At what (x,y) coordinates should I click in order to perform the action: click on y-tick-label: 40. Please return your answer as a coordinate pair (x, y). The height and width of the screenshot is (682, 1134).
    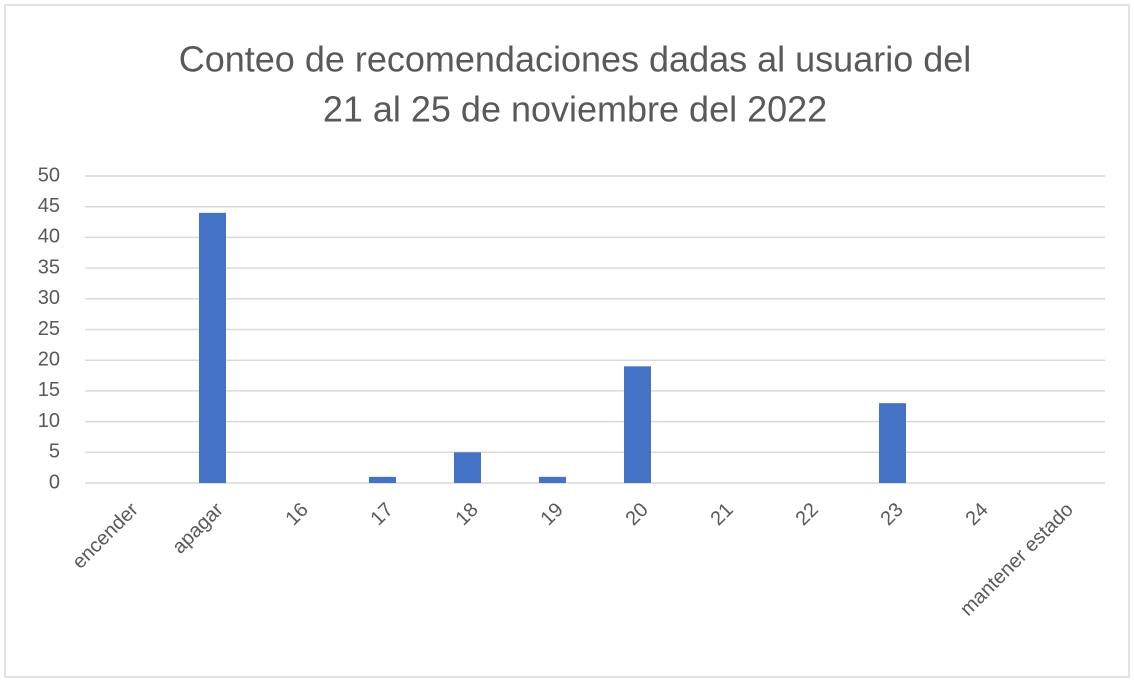
    Looking at the image, I should click on (49, 237).